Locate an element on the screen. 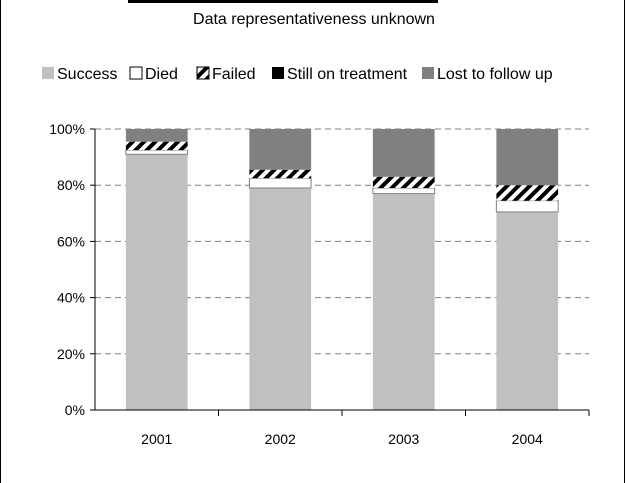  clipped-heading-fragment is located at coordinates (283, 1).